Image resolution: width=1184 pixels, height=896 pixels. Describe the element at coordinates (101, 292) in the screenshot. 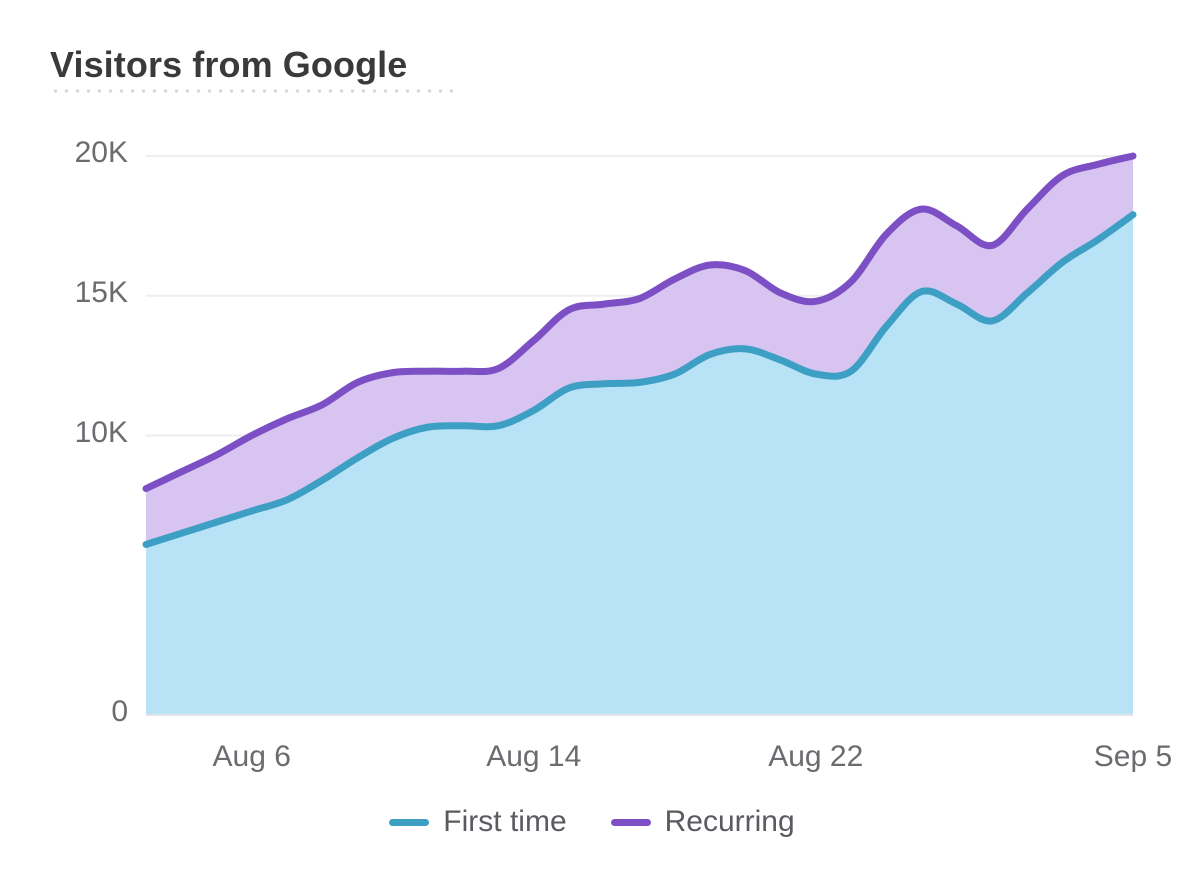

I see `y-axis-tick-label: 15K` at that location.